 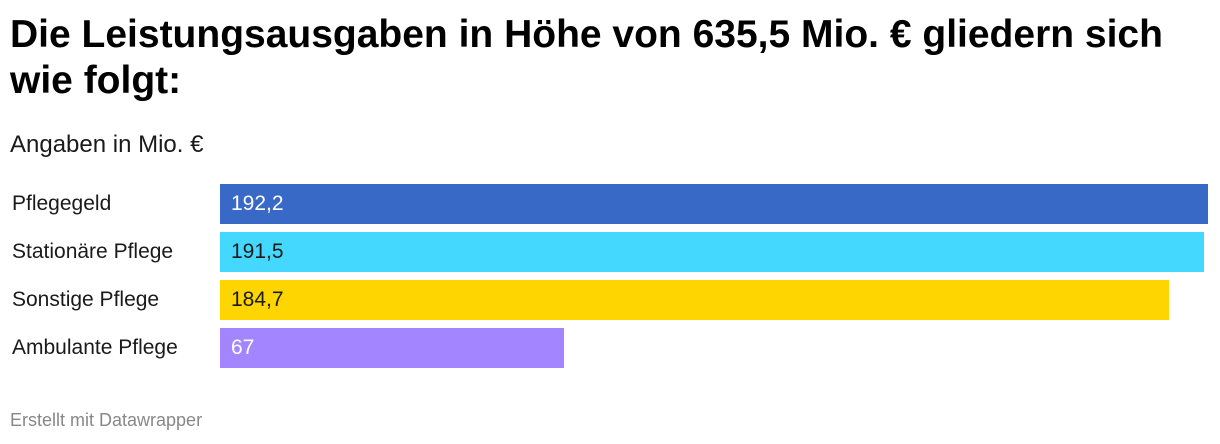 What do you see at coordinates (257, 251) in the screenshot?
I see `bar-value-label: 191,5` at bounding box center [257, 251].